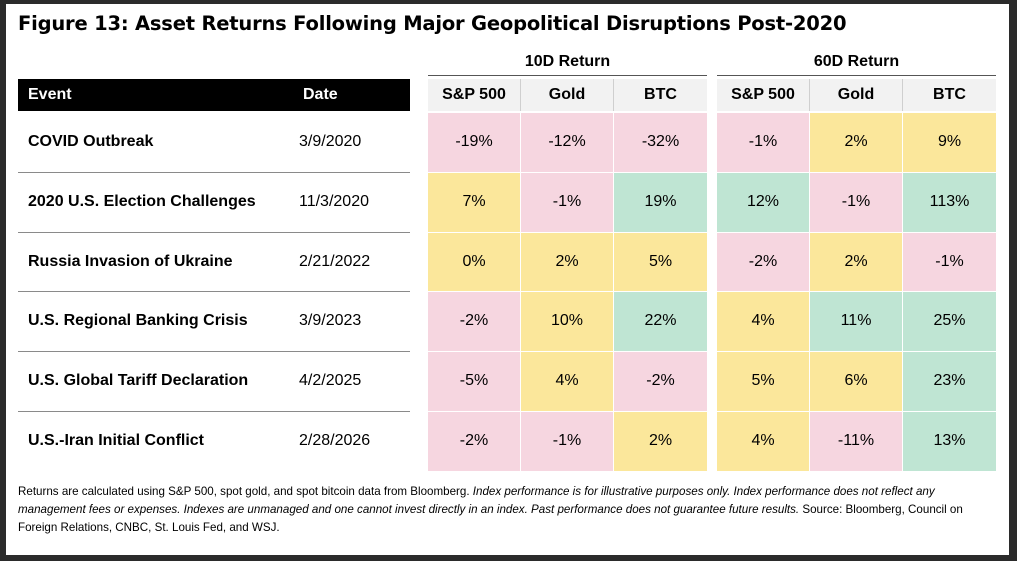 This screenshot has height=561, width=1017. I want to click on event-date: 11/3/2020, so click(334, 201).